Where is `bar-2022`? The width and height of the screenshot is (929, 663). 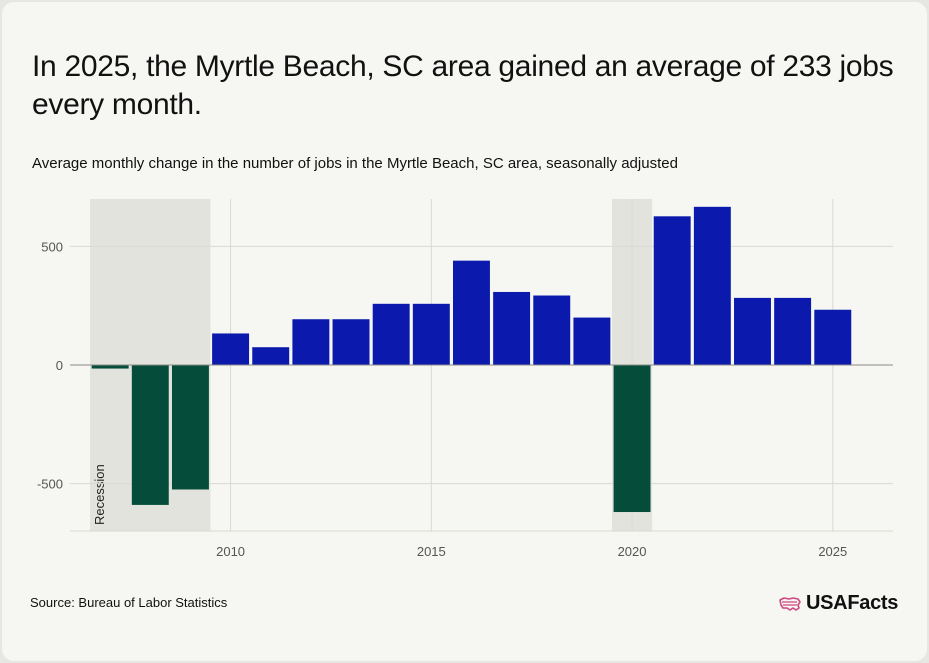 bar-2022 is located at coordinates (712, 285).